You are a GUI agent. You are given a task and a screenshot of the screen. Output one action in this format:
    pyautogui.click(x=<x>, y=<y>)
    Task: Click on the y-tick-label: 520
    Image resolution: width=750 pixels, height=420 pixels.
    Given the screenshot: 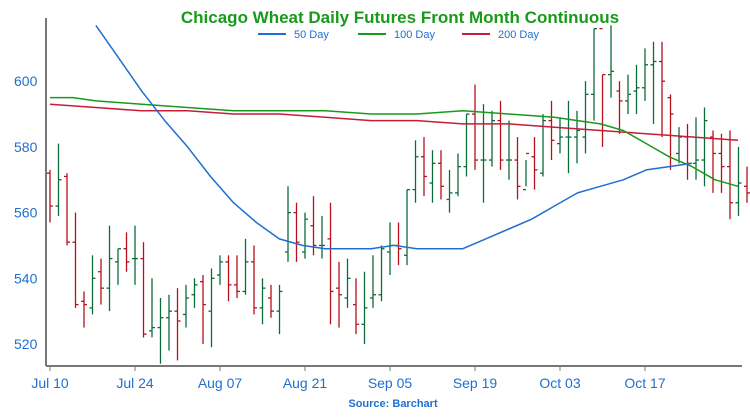 What is the action you would take?
    pyautogui.click(x=26, y=344)
    